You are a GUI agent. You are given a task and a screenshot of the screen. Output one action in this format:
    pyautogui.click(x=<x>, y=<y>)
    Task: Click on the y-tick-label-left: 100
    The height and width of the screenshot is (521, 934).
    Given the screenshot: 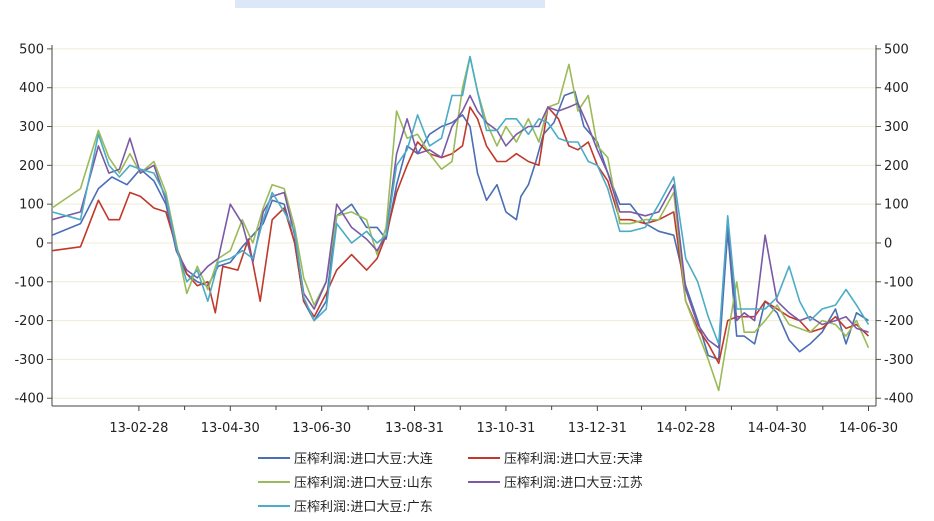 What is the action you would take?
    pyautogui.click(x=31, y=205)
    